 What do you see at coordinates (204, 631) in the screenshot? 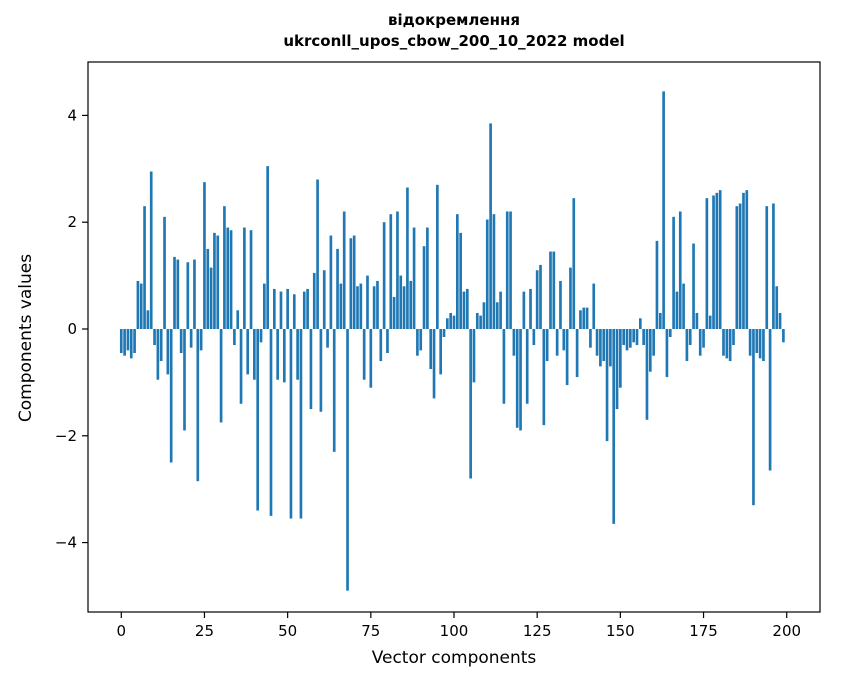
I see `x-tick-label: 25` at bounding box center [204, 631].